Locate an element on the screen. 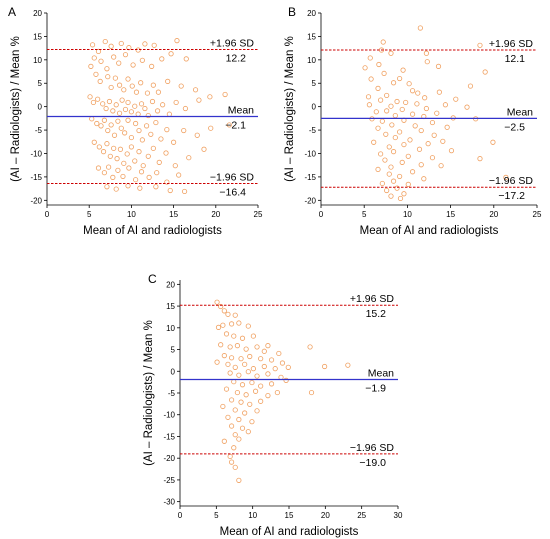 Image resolution: width=550 pixels, height=539 pixels. y-tick-label: 10 is located at coordinates (311, 60).